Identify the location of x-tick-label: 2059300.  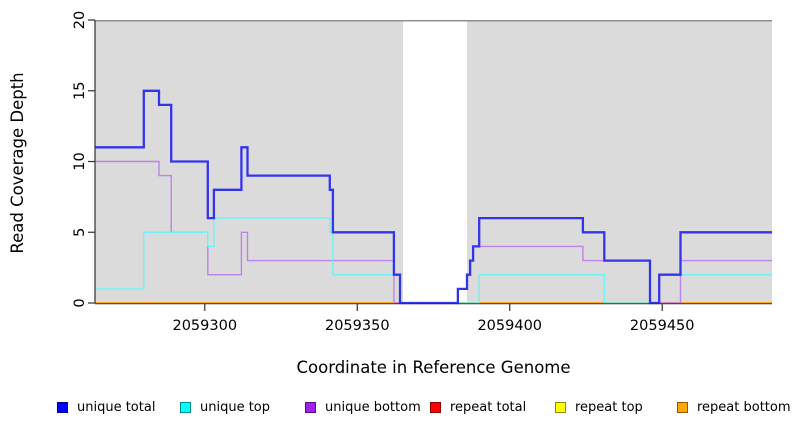
(204, 326).